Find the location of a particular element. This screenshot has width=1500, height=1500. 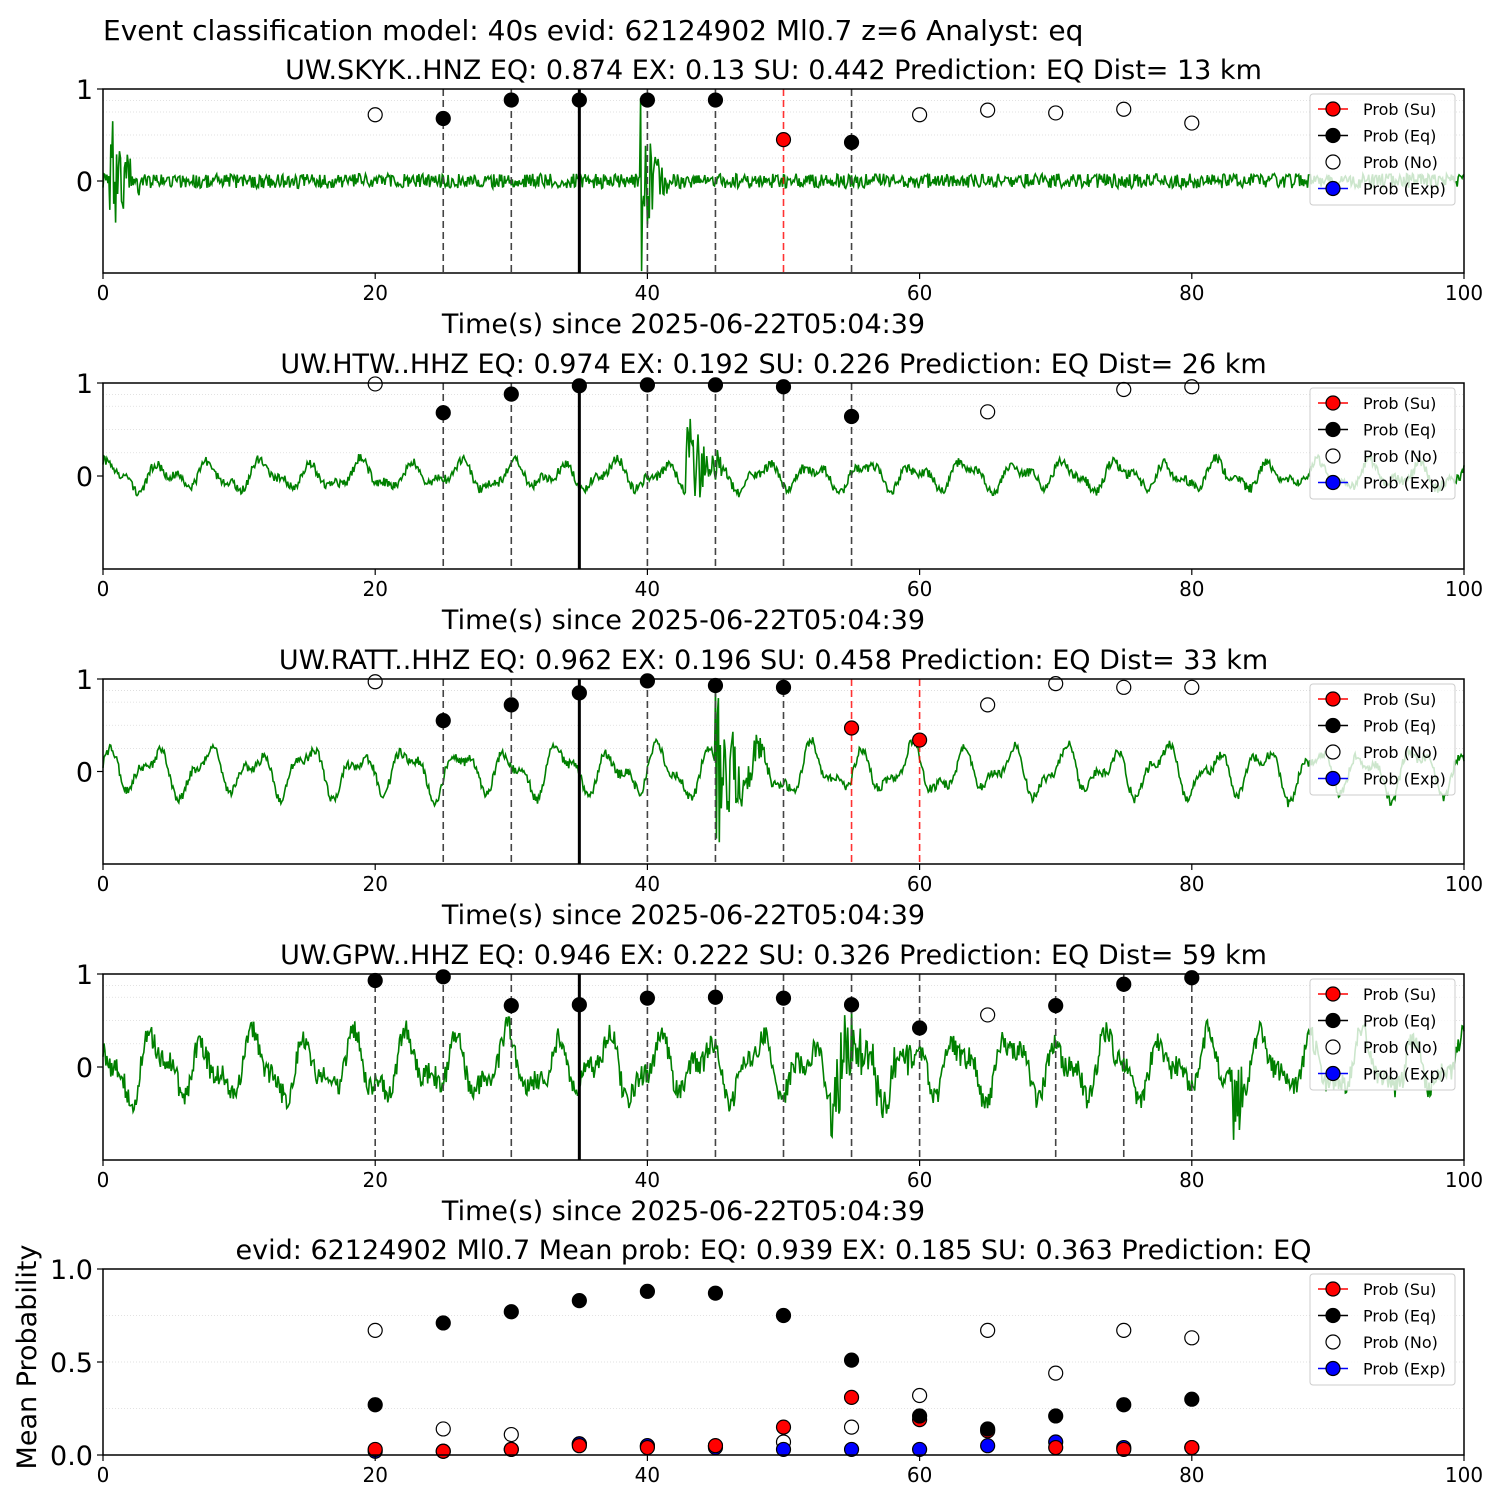

legend-marker-eq is located at coordinates (1333, 1315).